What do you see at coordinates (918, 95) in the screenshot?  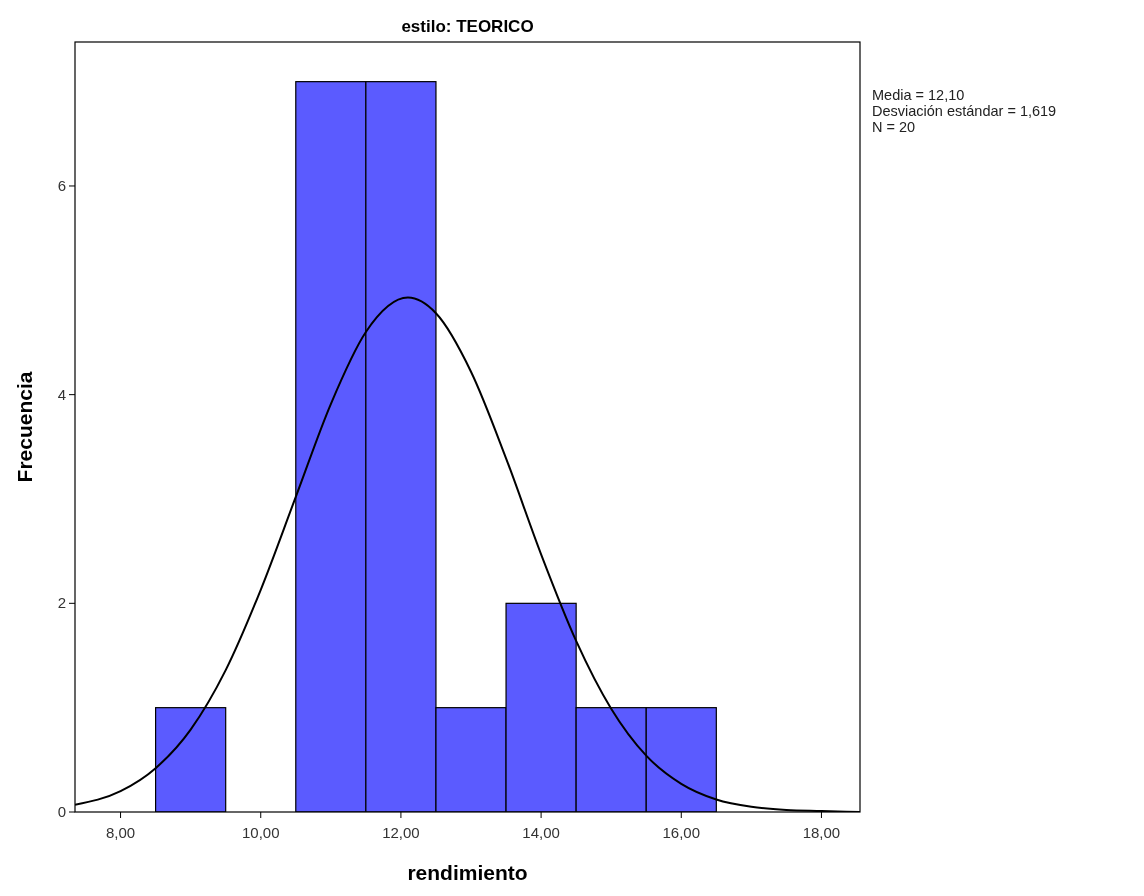 I see `text: Media = 12,10` at bounding box center [918, 95].